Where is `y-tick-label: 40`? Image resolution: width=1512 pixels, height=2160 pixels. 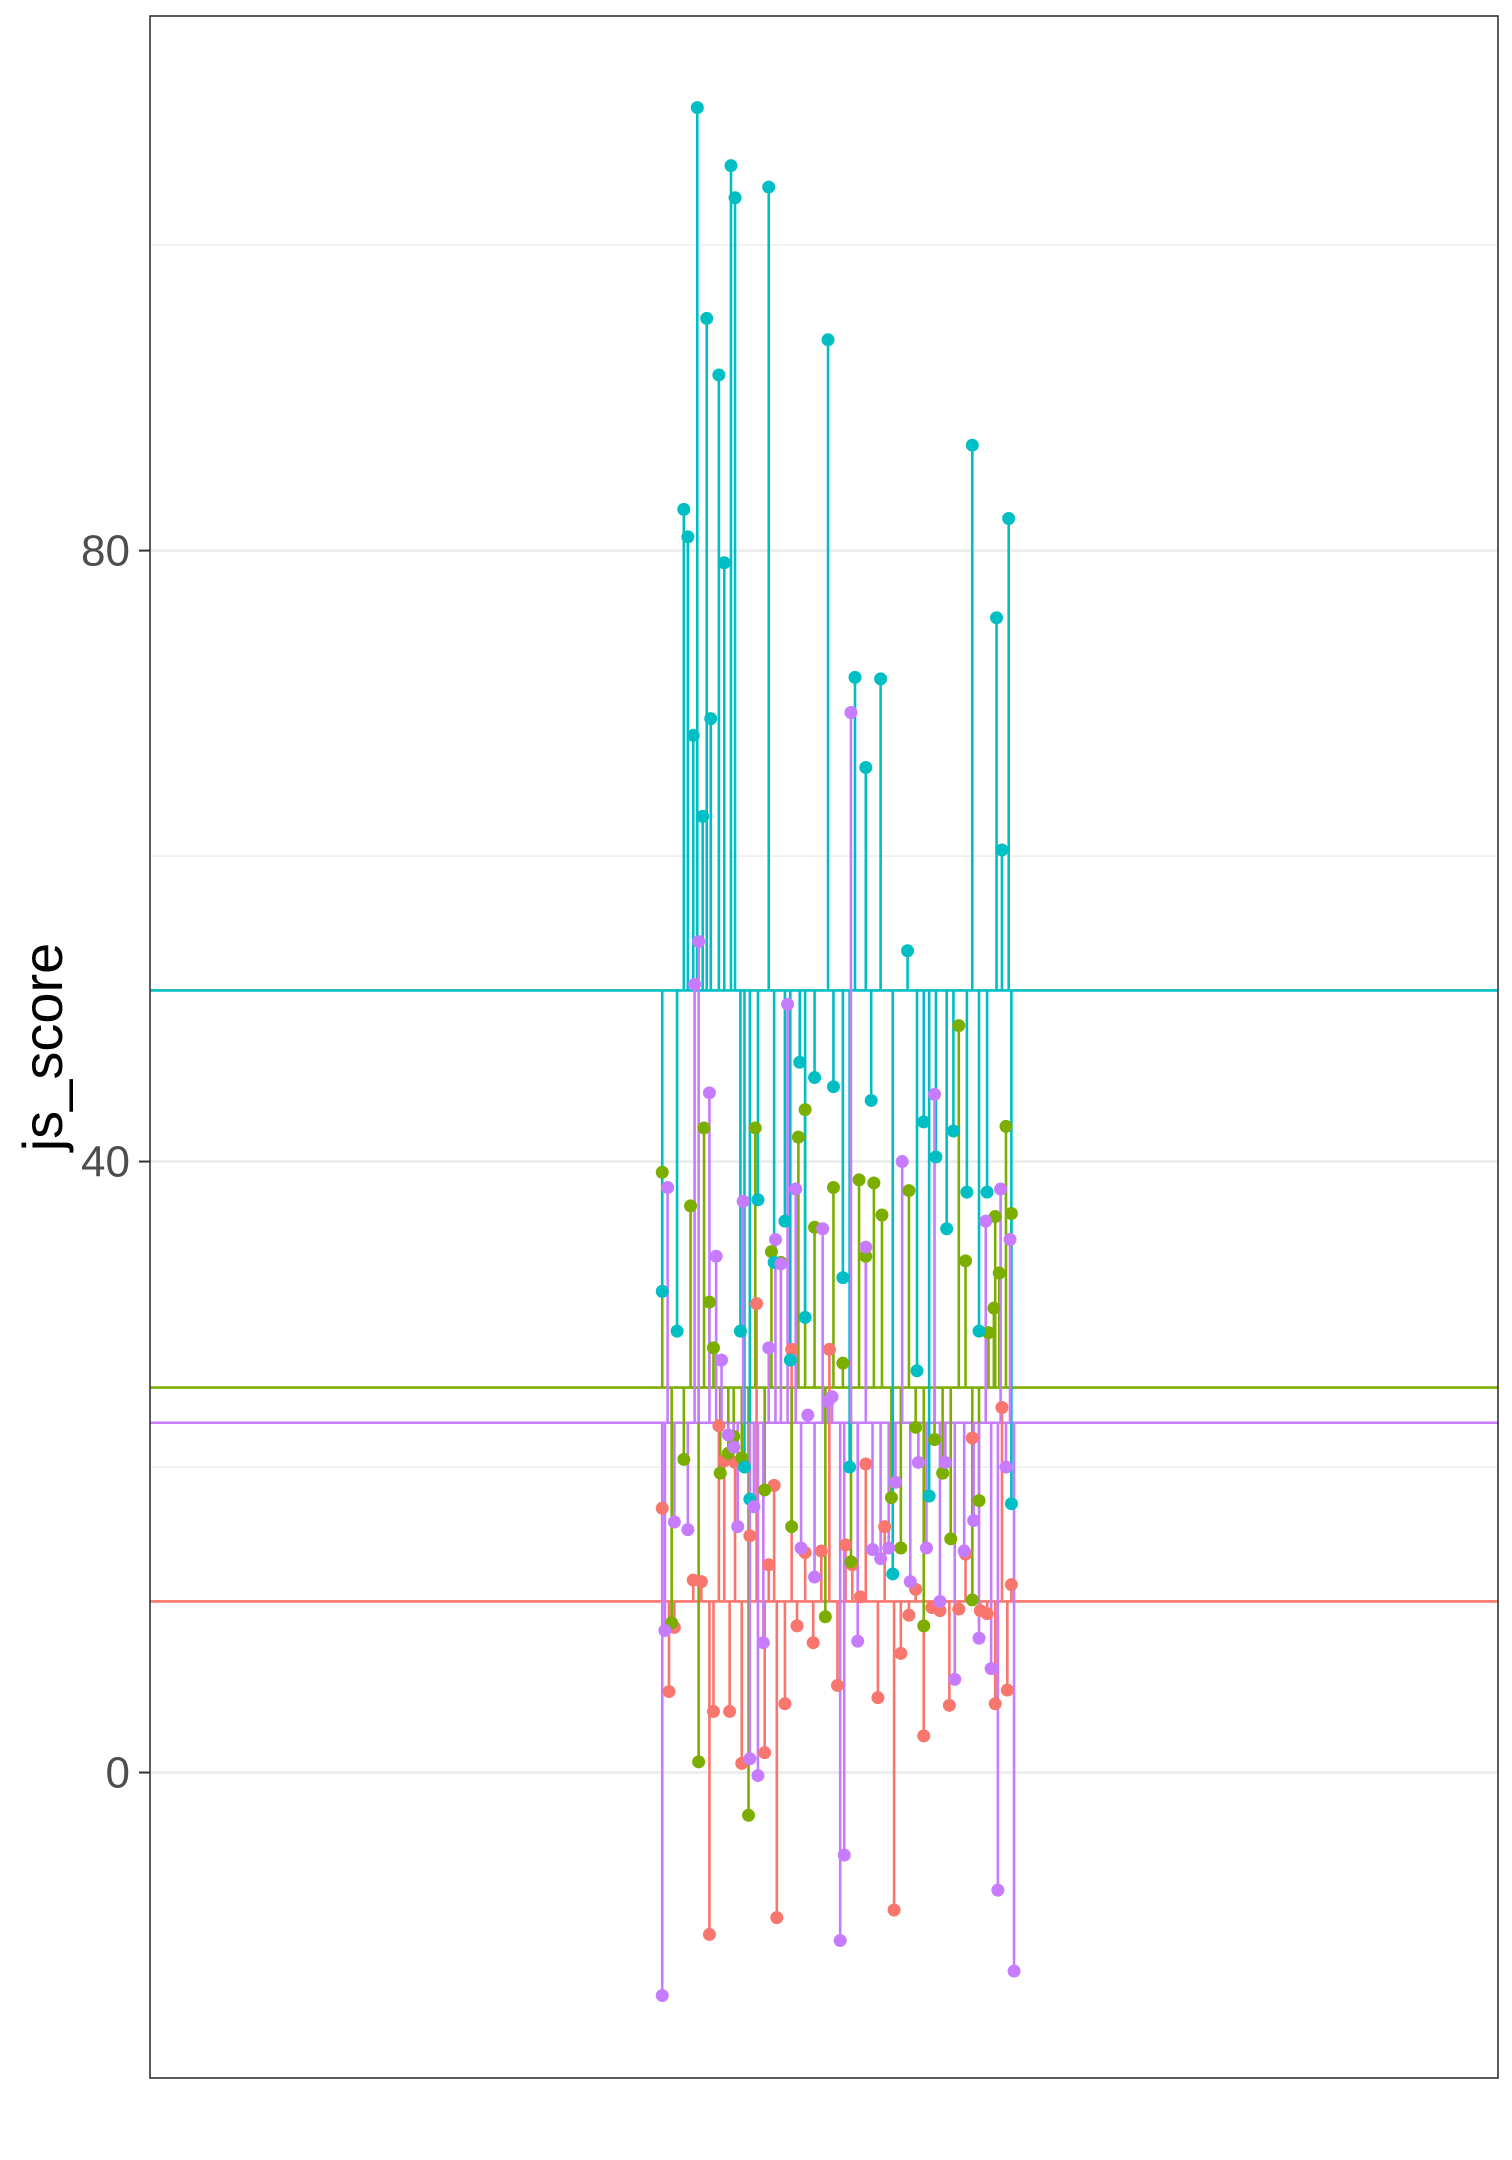 y-tick-label: 40 is located at coordinates (105, 1162).